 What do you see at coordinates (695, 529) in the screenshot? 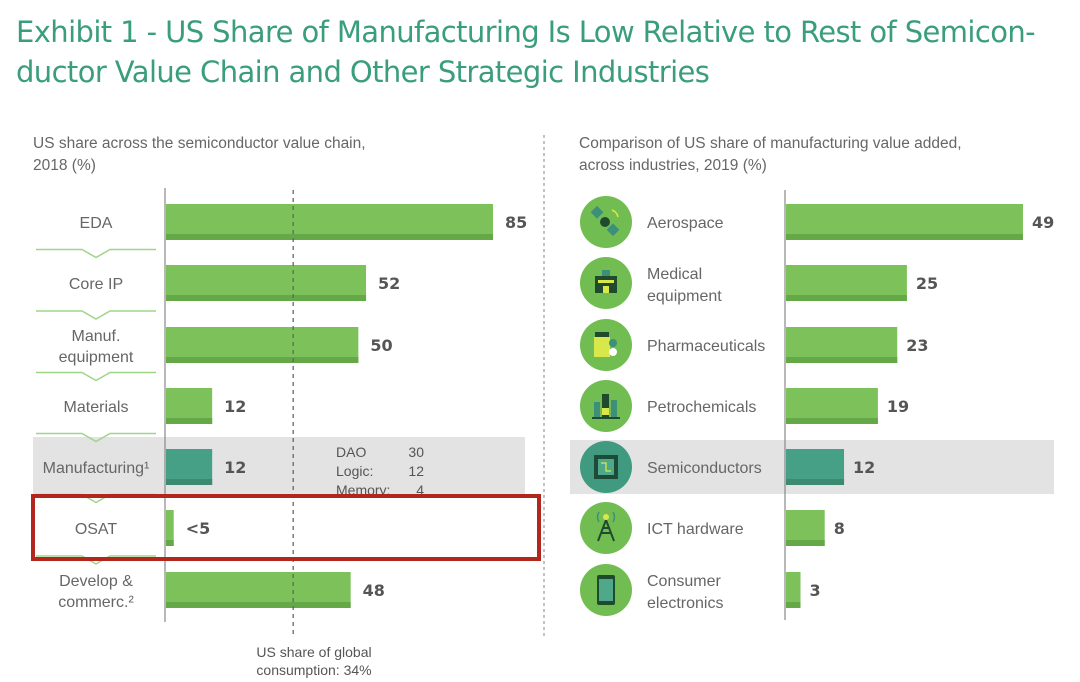
I see `category-label: ICT hardware` at bounding box center [695, 529].